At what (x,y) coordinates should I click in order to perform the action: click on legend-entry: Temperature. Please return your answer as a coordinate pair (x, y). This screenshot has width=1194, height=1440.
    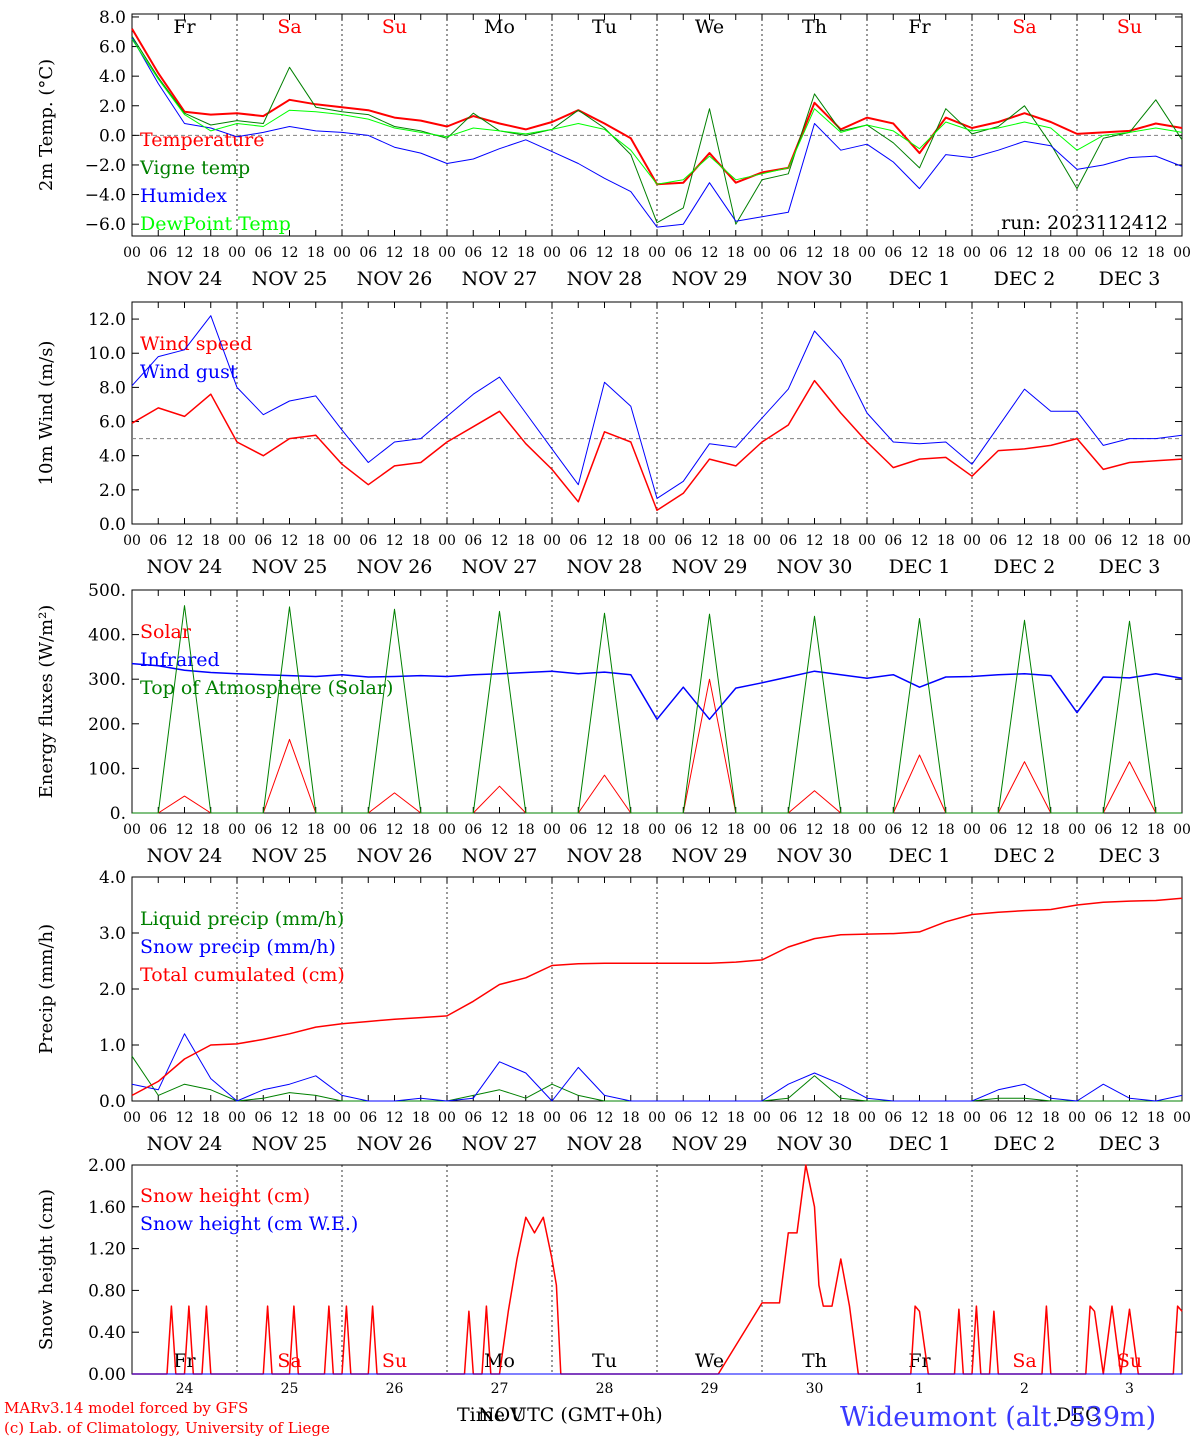
    Looking at the image, I should click on (202, 140).